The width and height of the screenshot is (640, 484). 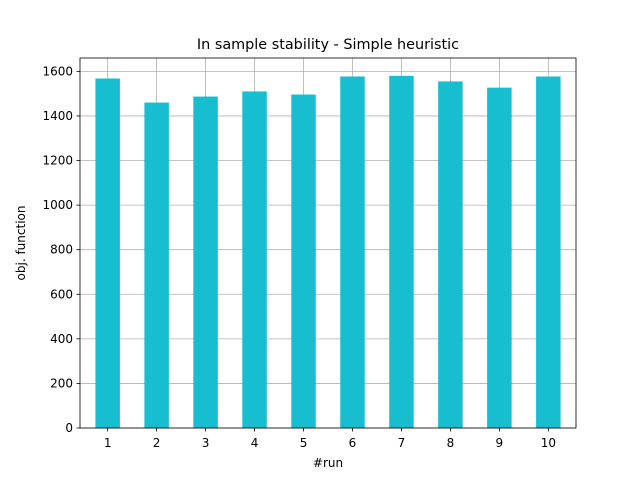 What do you see at coordinates (61, 294) in the screenshot?
I see `y-tick-label: 600` at bounding box center [61, 294].